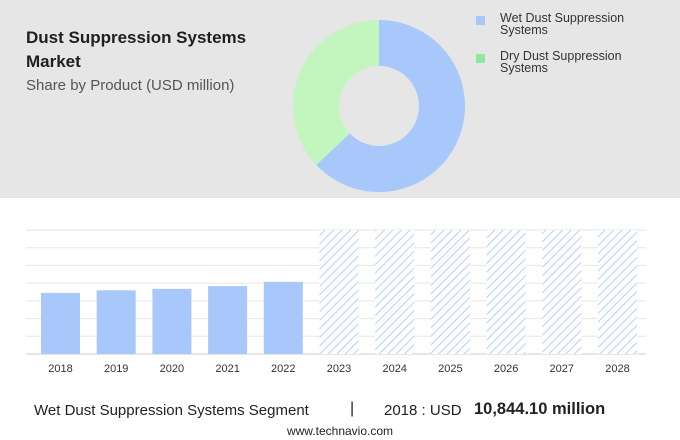  Describe the element at coordinates (394, 369) in the screenshot. I see `x-tick-label: 2024` at that location.